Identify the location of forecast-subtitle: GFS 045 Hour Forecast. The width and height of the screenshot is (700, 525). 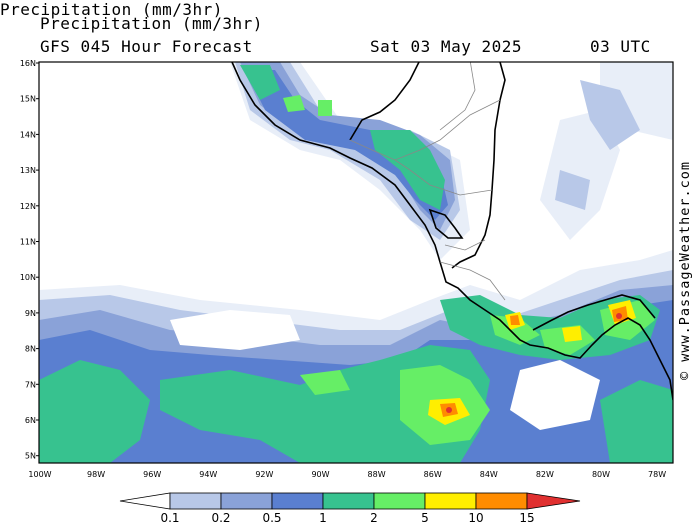
(146, 46).